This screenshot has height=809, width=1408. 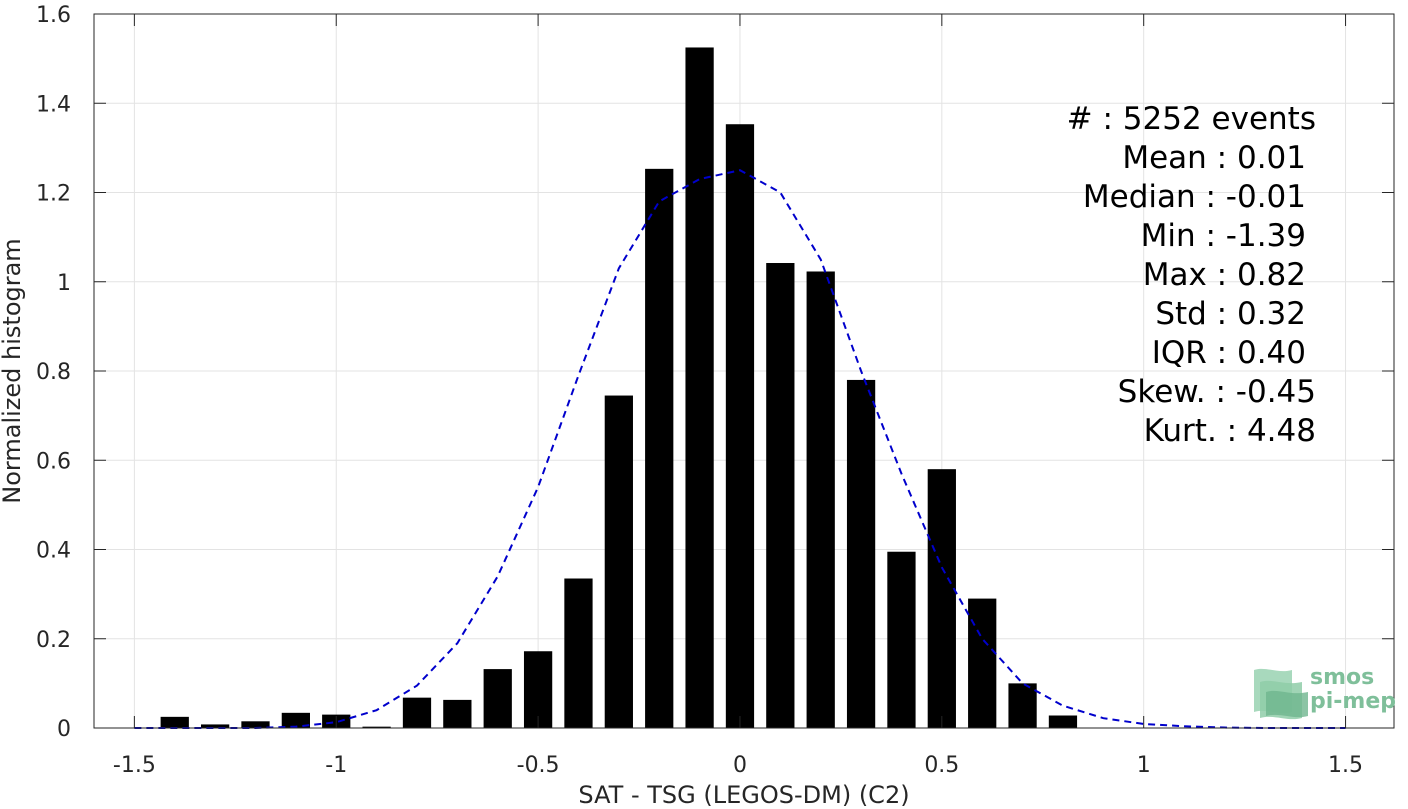 What do you see at coordinates (13, 370) in the screenshot?
I see `y-axis-label: Normalized histogram` at bounding box center [13, 370].